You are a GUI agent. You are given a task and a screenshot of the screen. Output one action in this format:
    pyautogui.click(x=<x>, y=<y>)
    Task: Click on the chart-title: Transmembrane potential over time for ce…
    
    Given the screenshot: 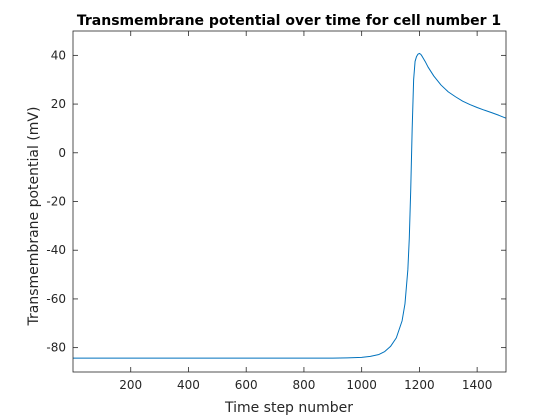 What is the action you would take?
    pyautogui.click(x=289, y=21)
    